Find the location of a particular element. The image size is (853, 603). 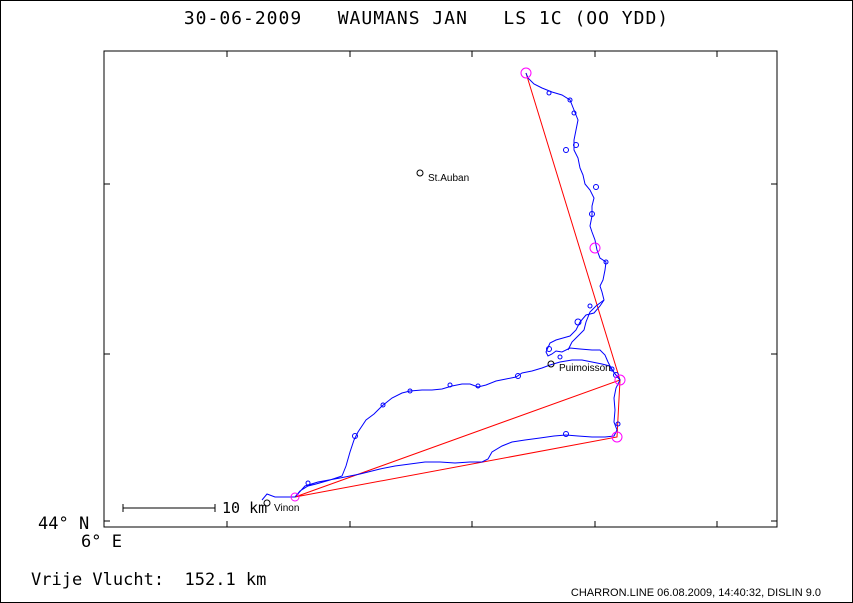

turnpoint-vinon is located at coordinates (295, 497).